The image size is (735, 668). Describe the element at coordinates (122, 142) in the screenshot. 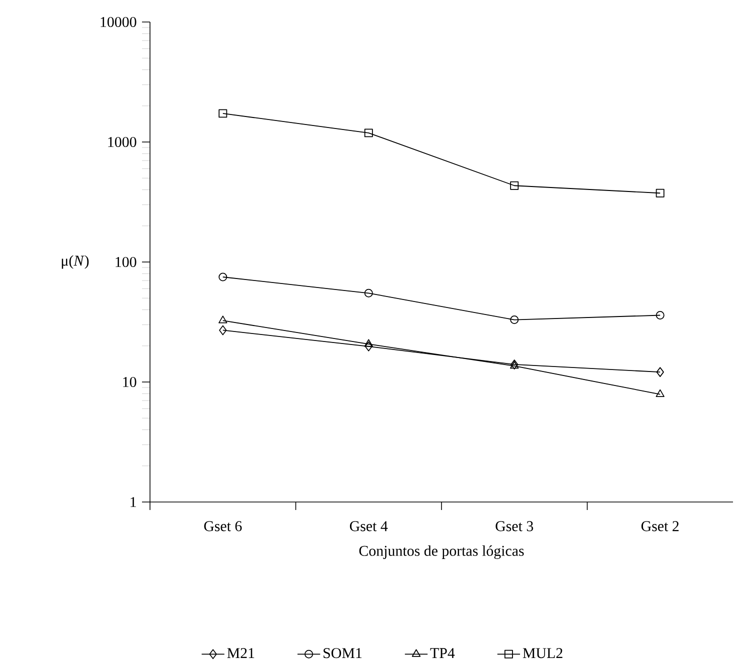

I see `y-tick-label: 1000` at that location.